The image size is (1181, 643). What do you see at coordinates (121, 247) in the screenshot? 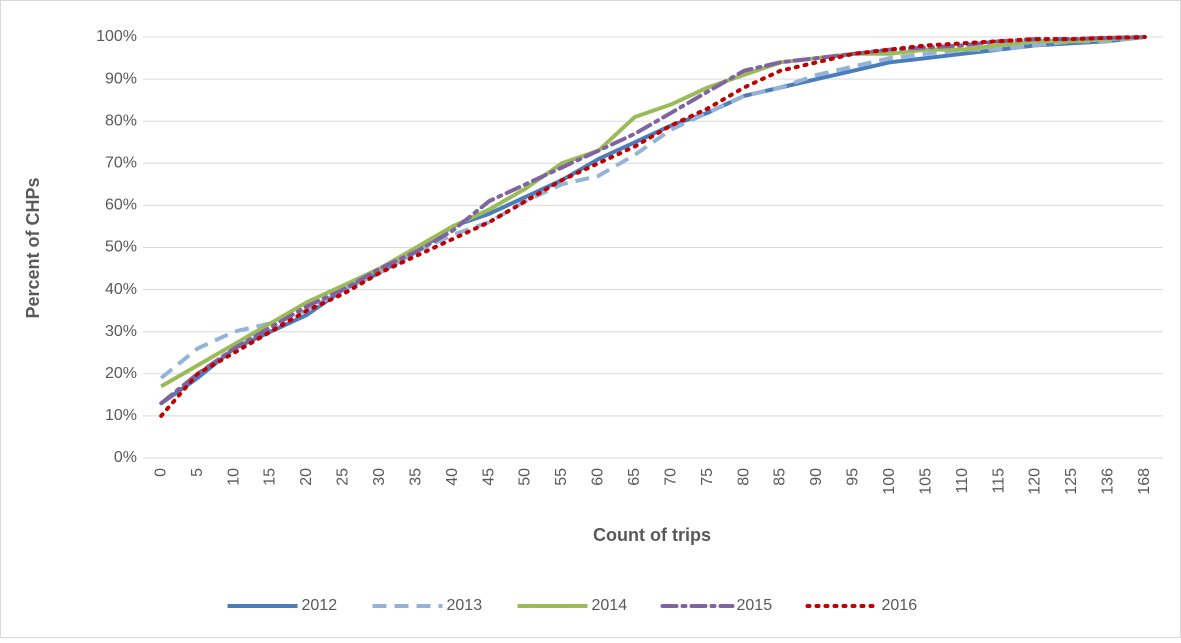
I see `y-tick-label: 50%` at bounding box center [121, 247].